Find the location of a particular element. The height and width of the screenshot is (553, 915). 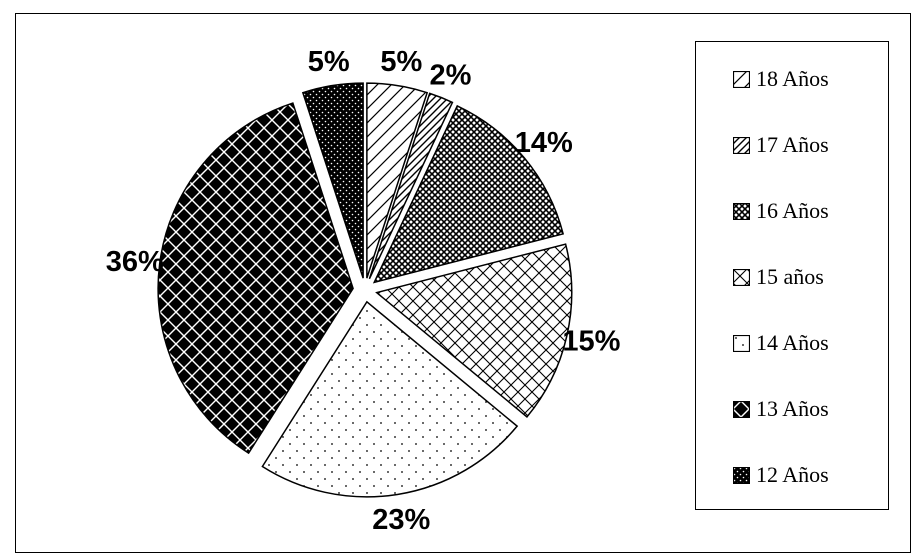

legend-item-13: 13 Años is located at coordinates (792, 409).